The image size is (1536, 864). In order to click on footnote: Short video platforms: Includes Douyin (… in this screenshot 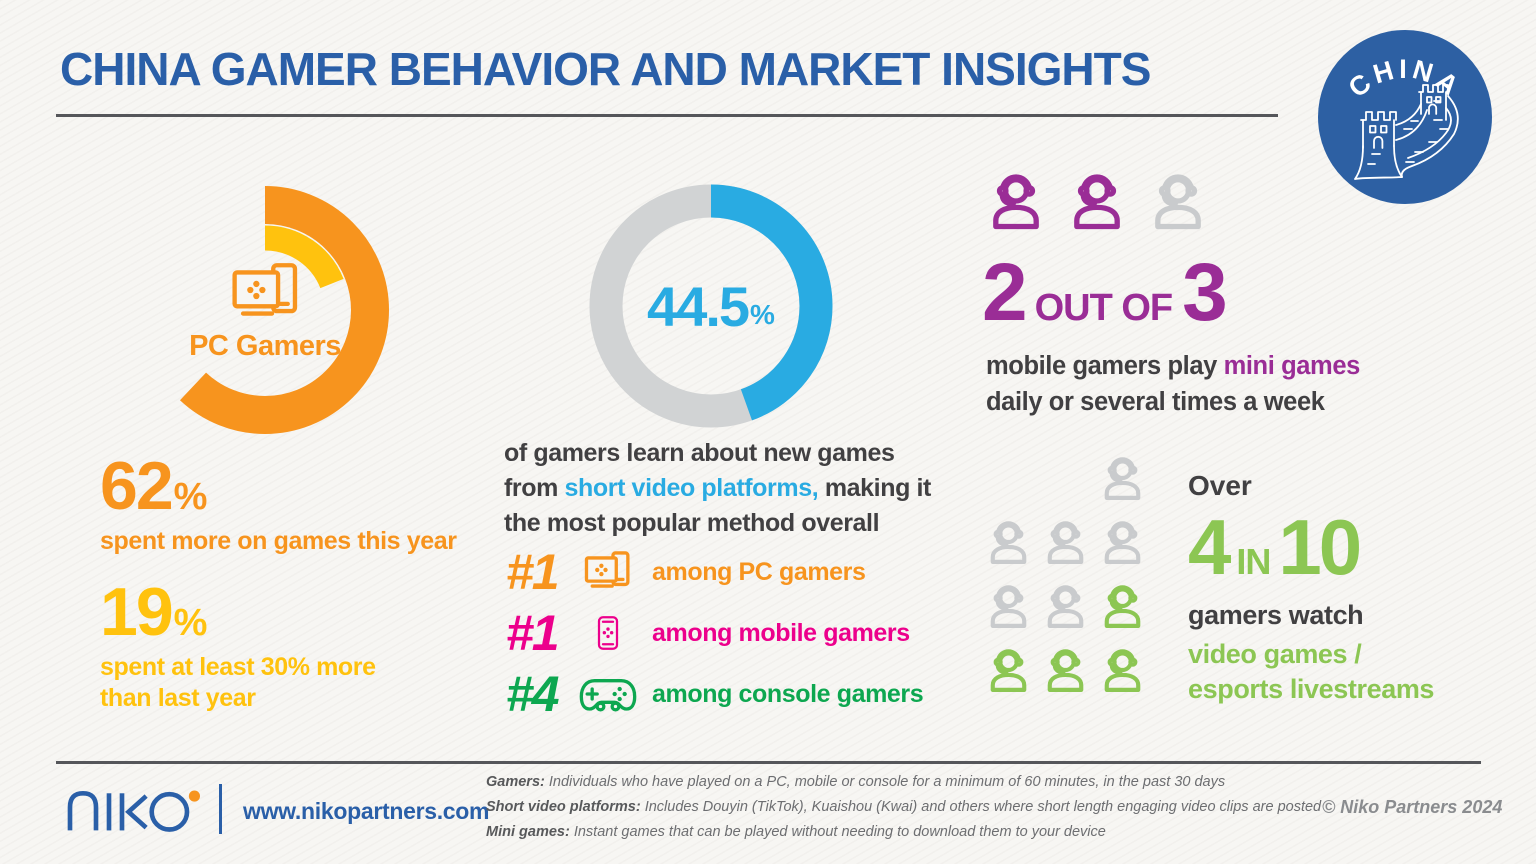, I will do `click(904, 806)`.